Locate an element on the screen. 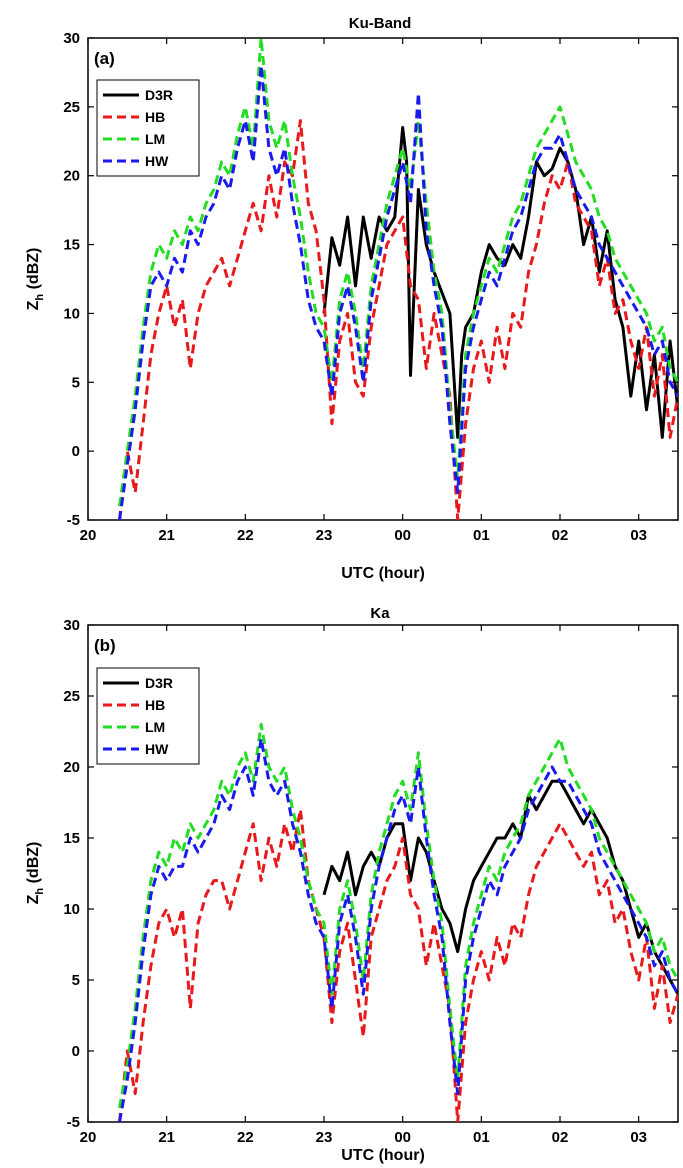  chart-title: Ka is located at coordinates (380, 613).